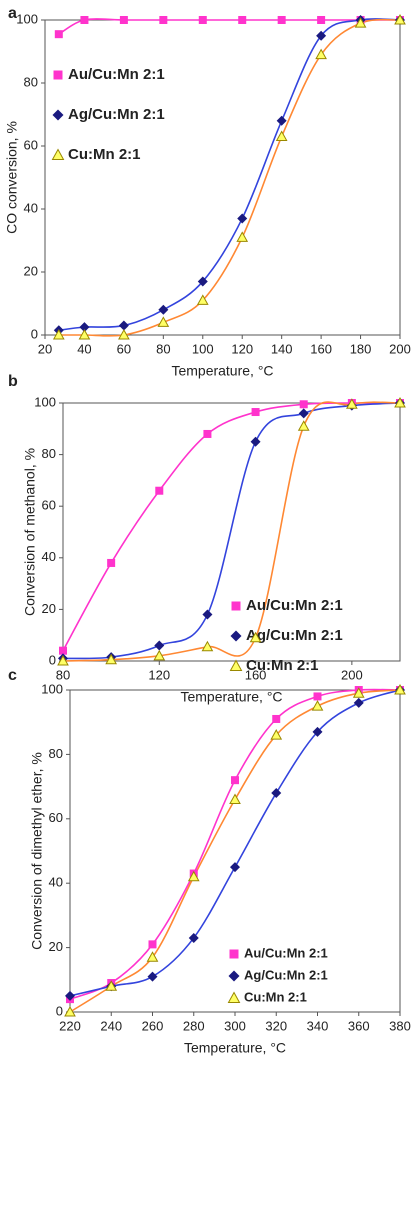  I want to click on x-tick-label: 220, so click(70, 1025).